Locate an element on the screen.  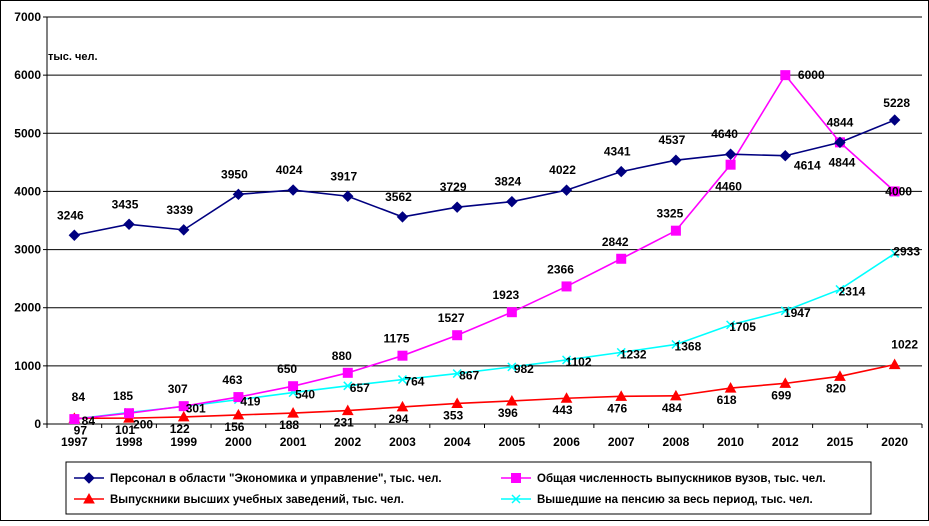
unit-label: тыс. чел. is located at coordinates (73, 57).